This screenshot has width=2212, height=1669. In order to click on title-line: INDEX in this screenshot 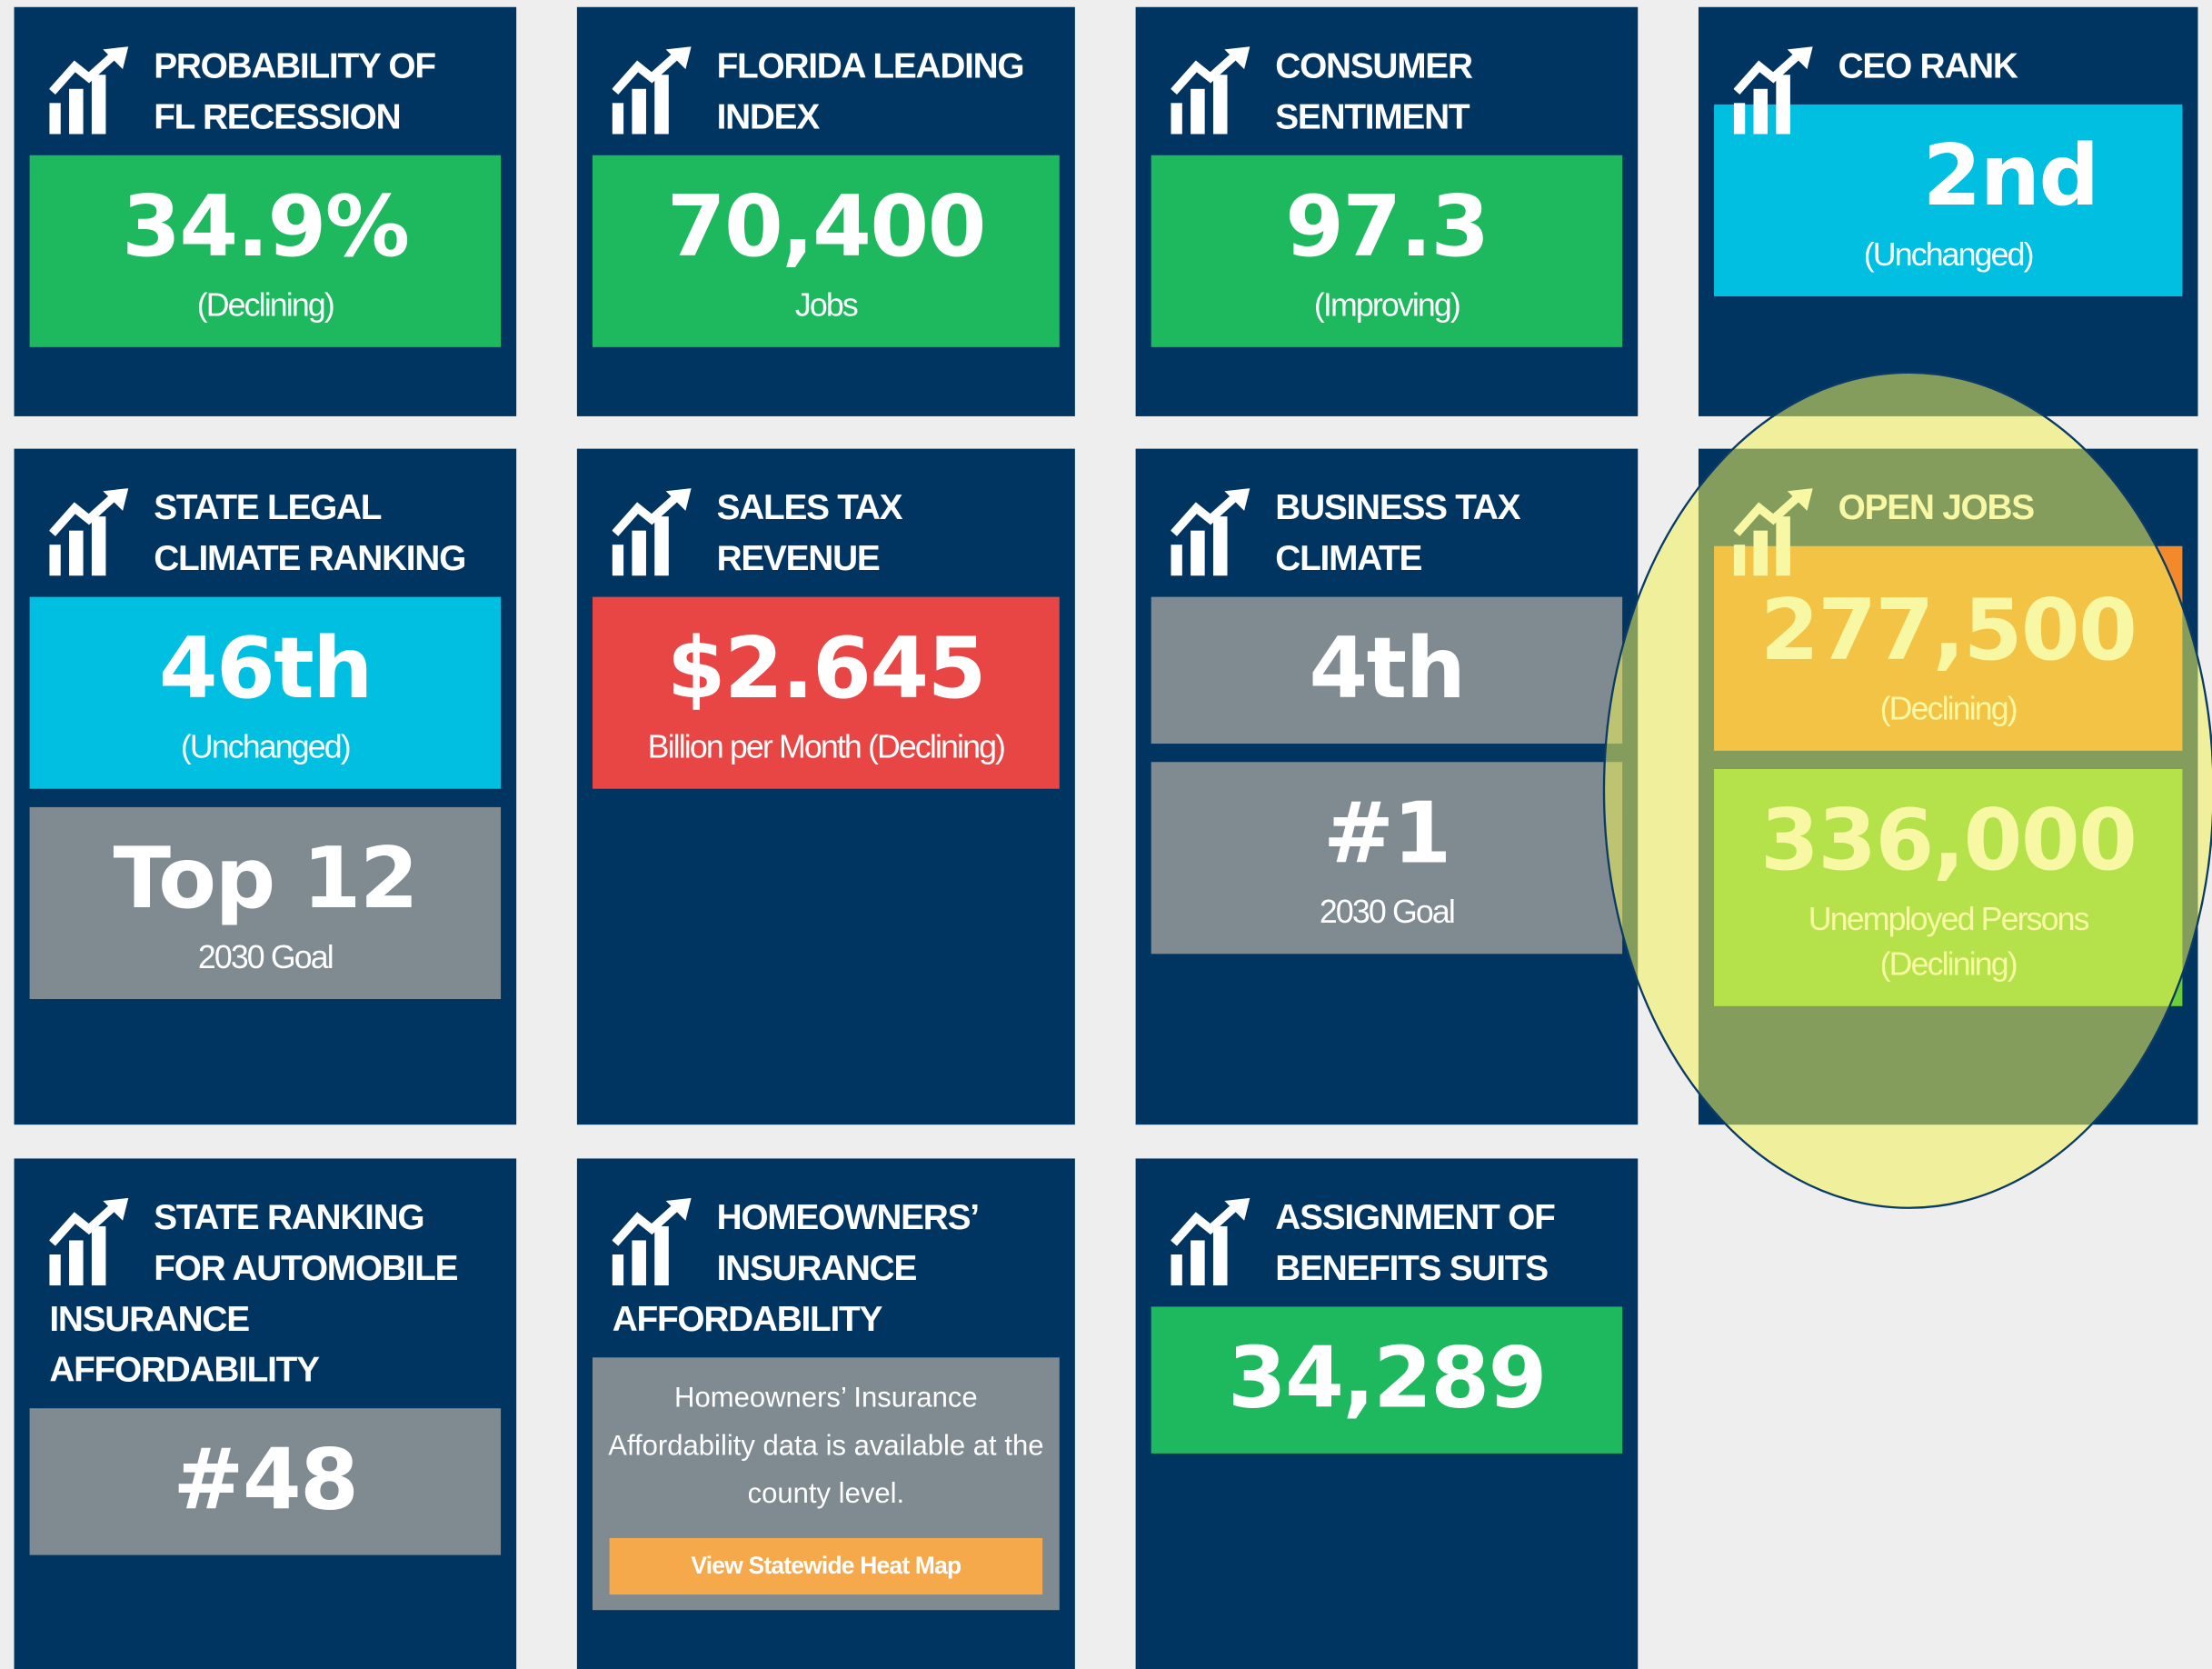, I will do `click(768, 117)`.